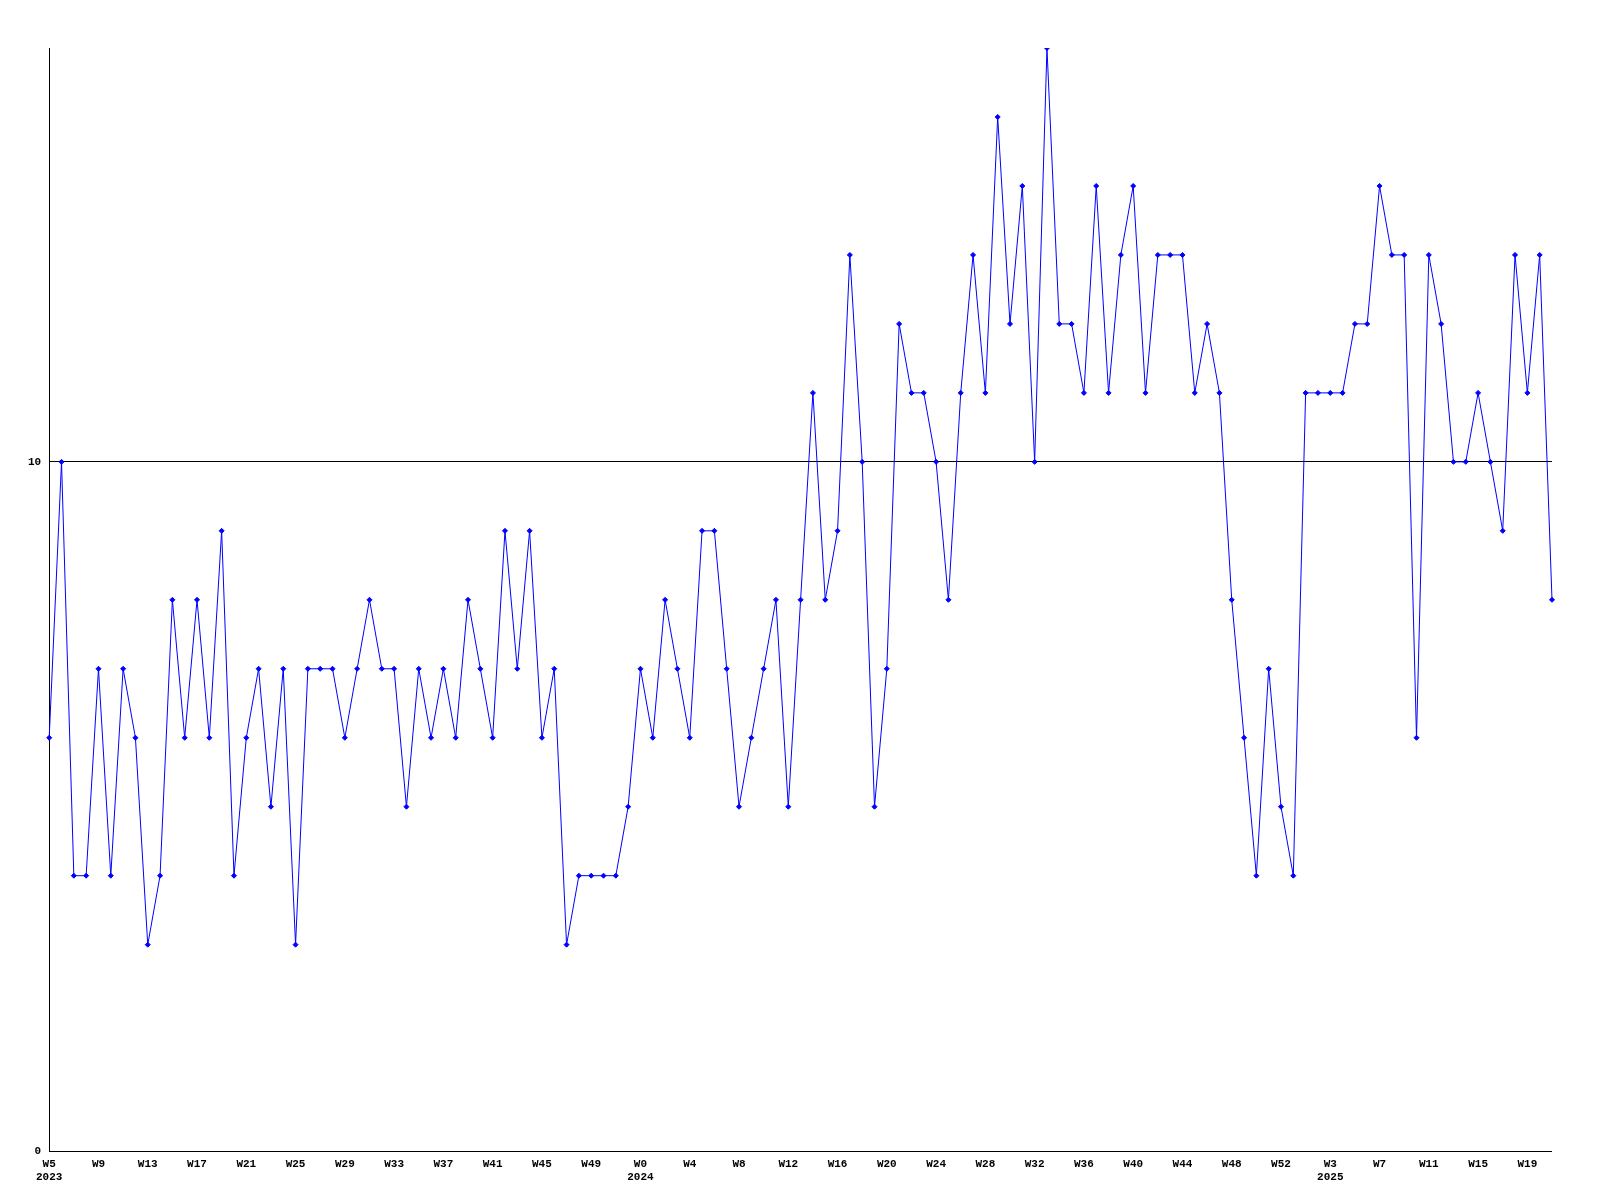  What do you see at coordinates (246, 1163) in the screenshot?
I see `x-tick-label: W21` at bounding box center [246, 1163].